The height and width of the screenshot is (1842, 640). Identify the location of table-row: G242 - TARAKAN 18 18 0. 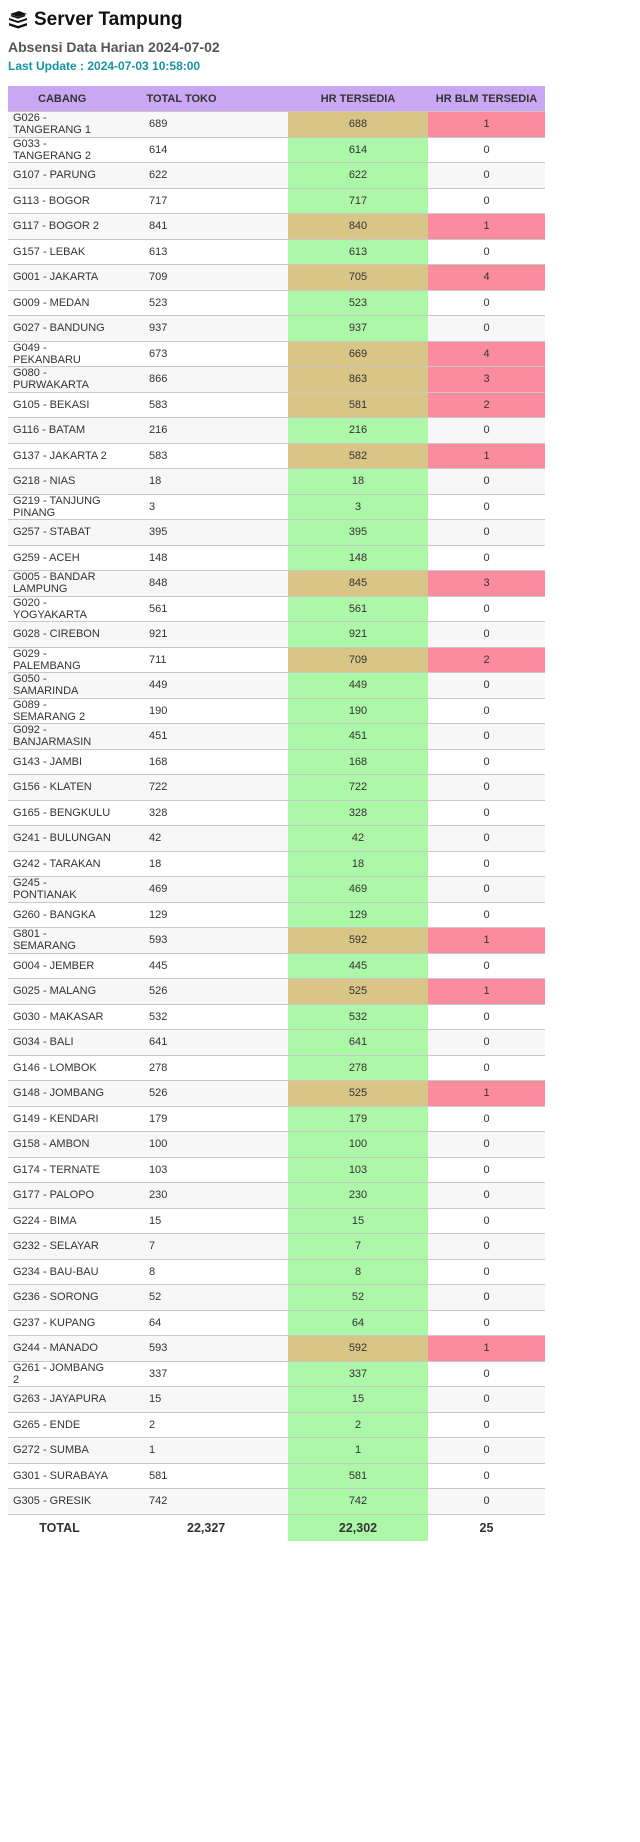
(276, 863).